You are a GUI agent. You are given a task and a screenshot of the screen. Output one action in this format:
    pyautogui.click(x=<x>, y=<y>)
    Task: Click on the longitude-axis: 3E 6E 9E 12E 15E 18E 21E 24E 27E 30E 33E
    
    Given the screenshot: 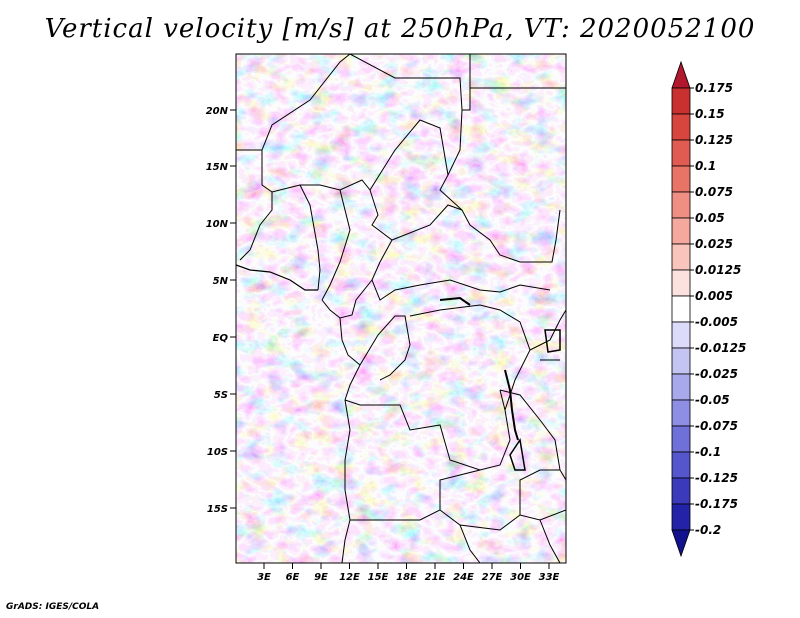 What is the action you would take?
    pyautogui.click(x=408, y=573)
    